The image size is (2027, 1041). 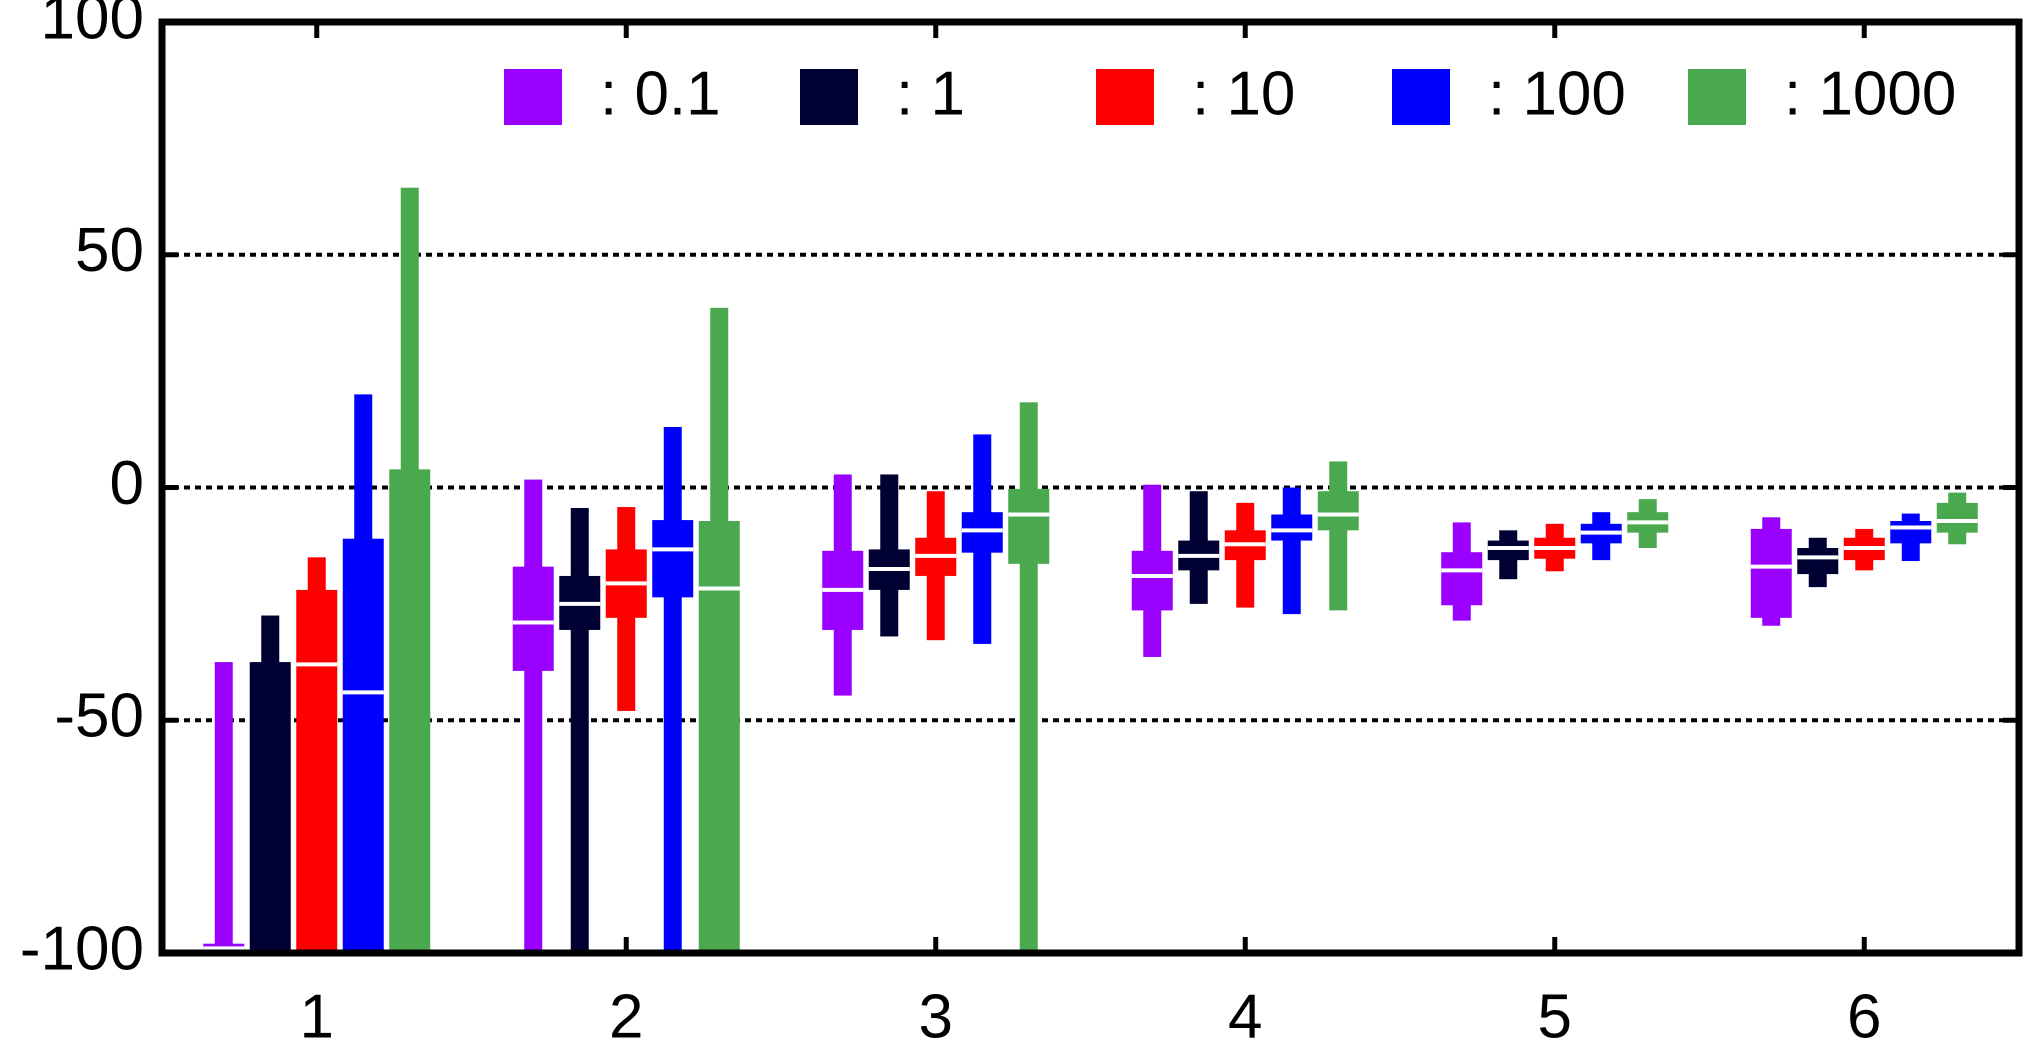 I want to click on y-tick-label: 50, so click(x=109, y=250).